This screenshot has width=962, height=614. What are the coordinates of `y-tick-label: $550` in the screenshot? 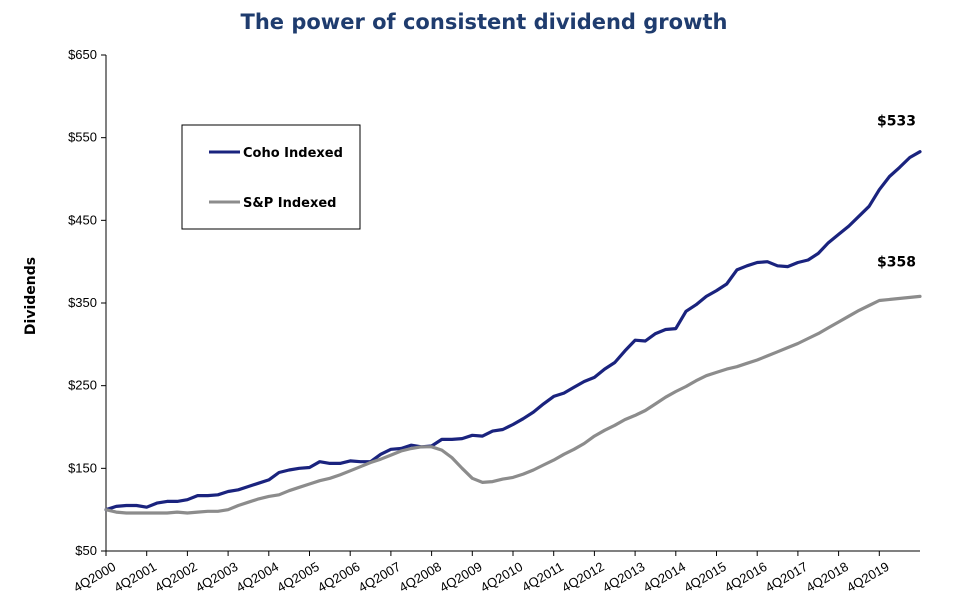 It's located at (82, 137).